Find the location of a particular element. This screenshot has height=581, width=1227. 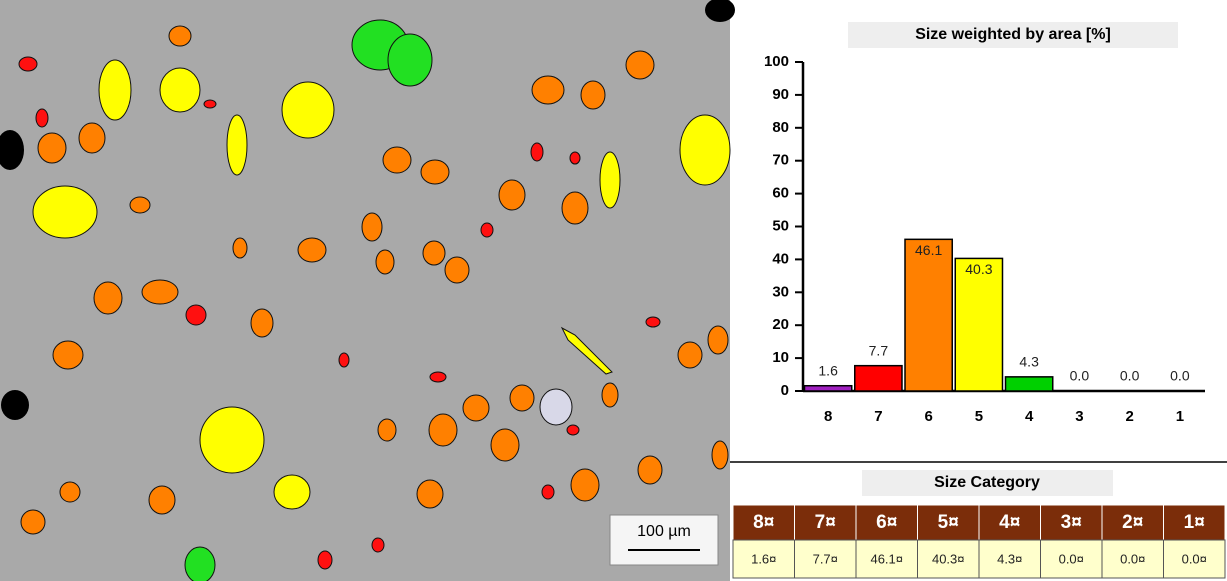

scale-bar-box is located at coordinates (664, 540).